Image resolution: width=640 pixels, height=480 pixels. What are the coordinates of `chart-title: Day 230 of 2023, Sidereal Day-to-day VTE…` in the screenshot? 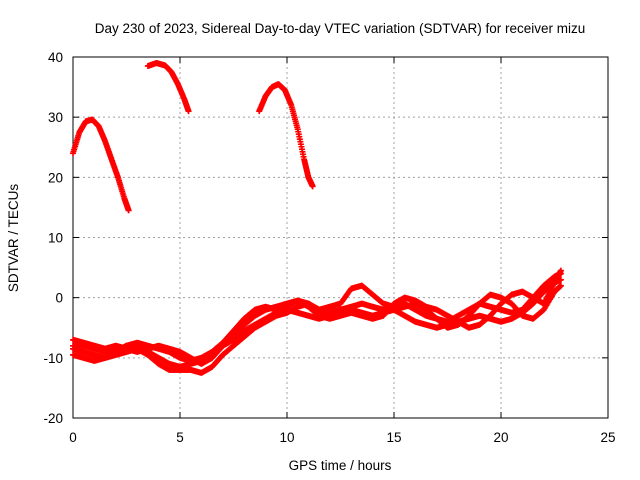 It's located at (340, 28).